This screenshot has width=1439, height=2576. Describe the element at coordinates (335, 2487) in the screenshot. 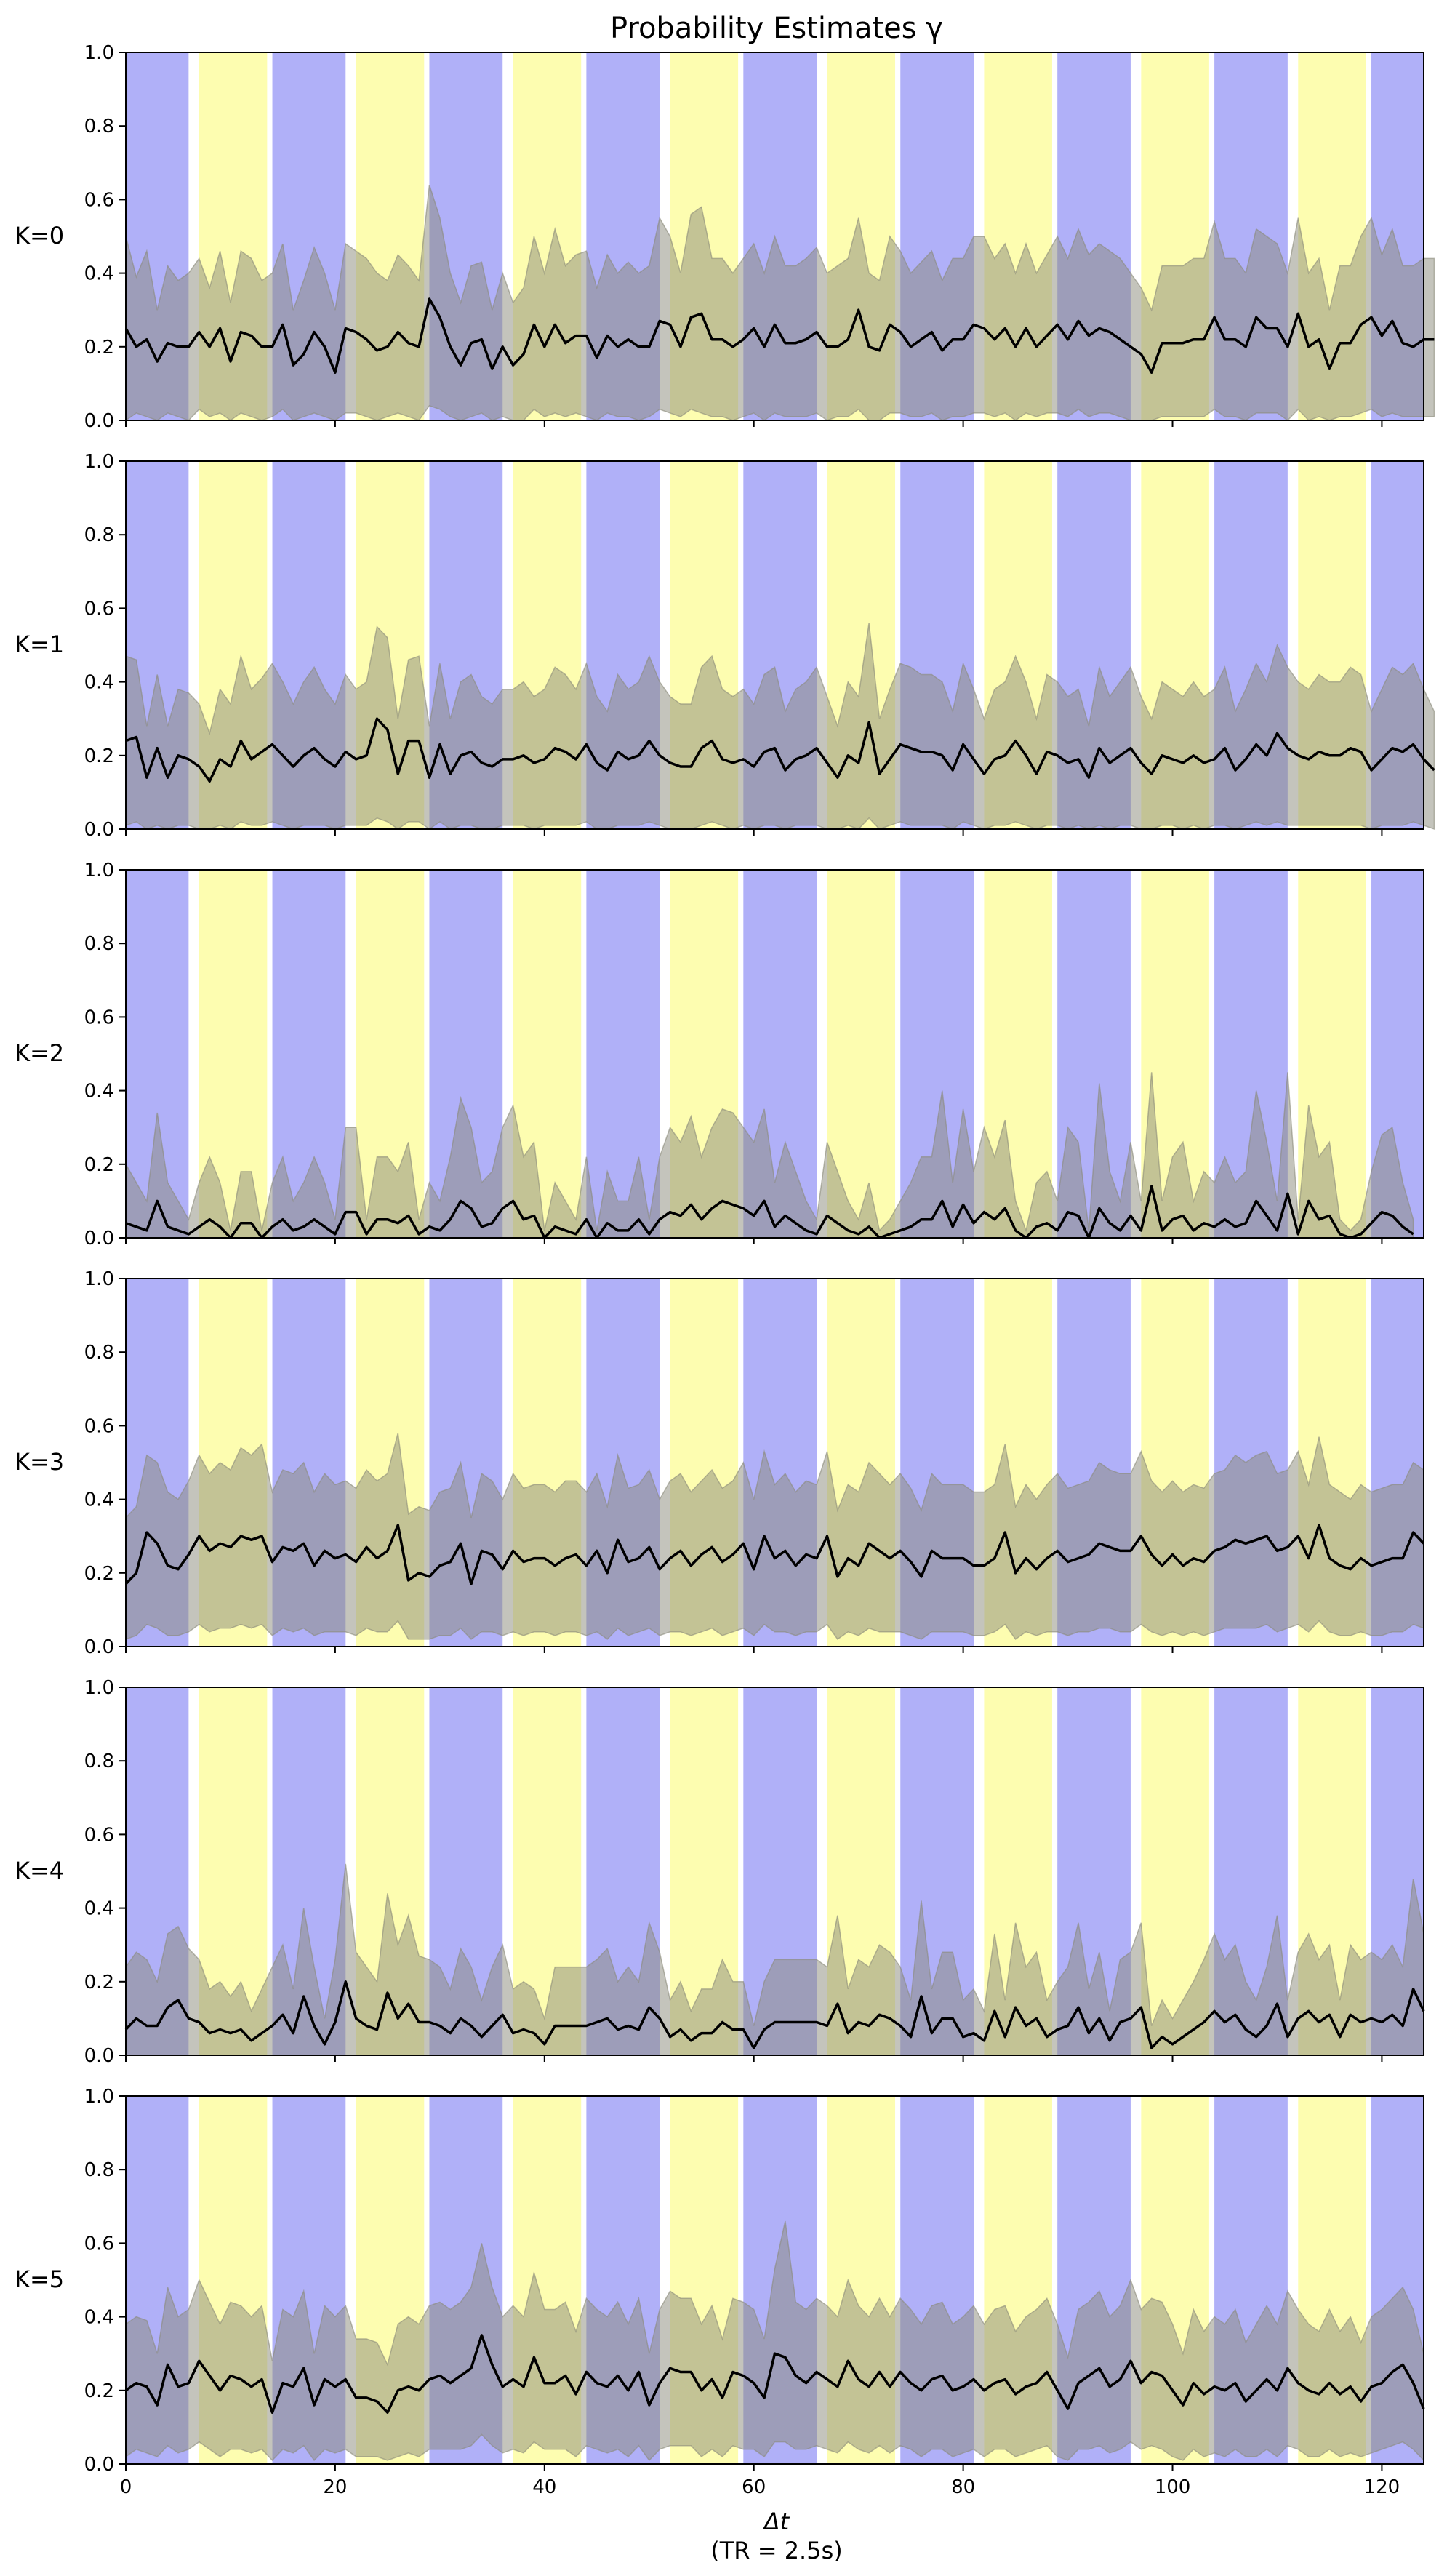

I see `x-tick-label: 20` at that location.